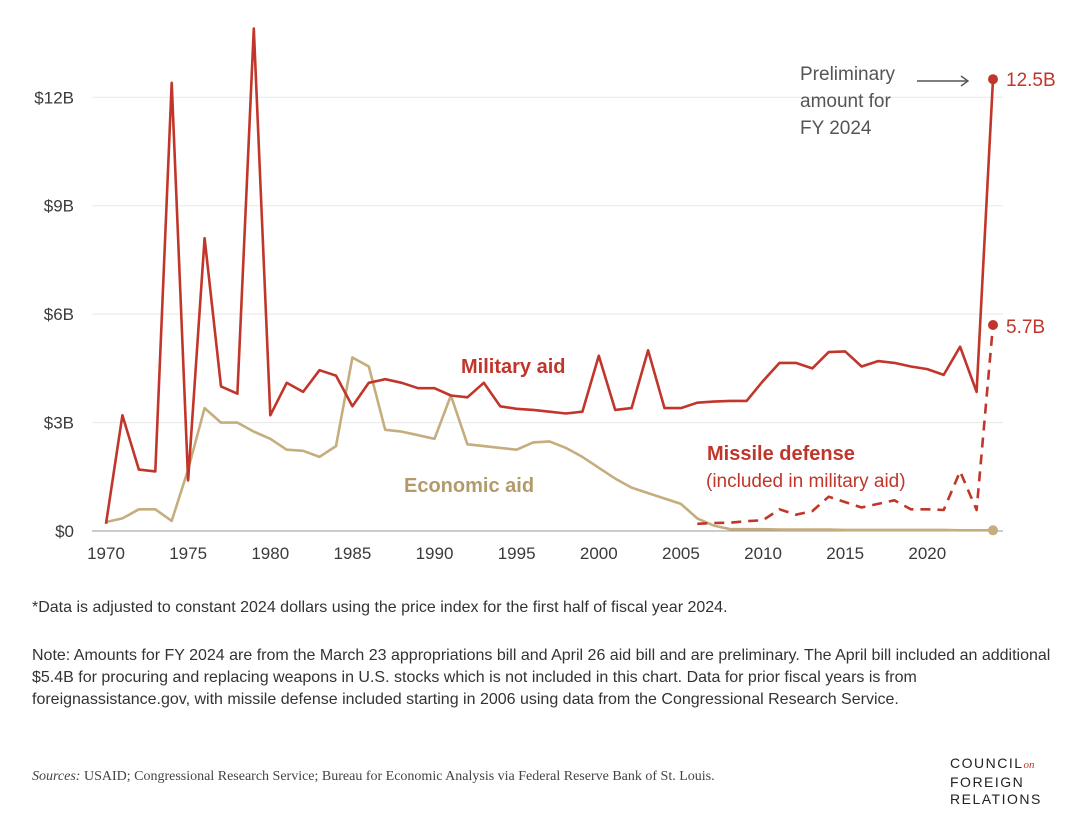 The image size is (1080, 829). Describe the element at coordinates (927, 553) in the screenshot. I see `x-tick-label: 2020` at that location.